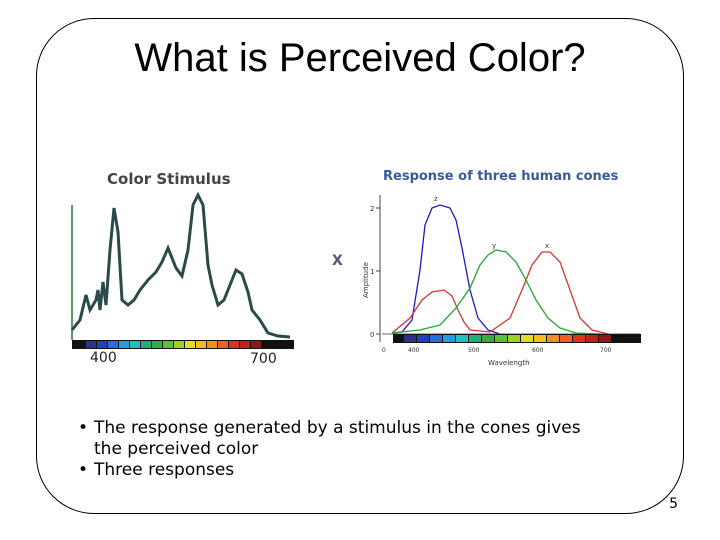 This screenshot has width=720, height=540. I want to click on stimulus-spectrum-bar, so click(183, 344).